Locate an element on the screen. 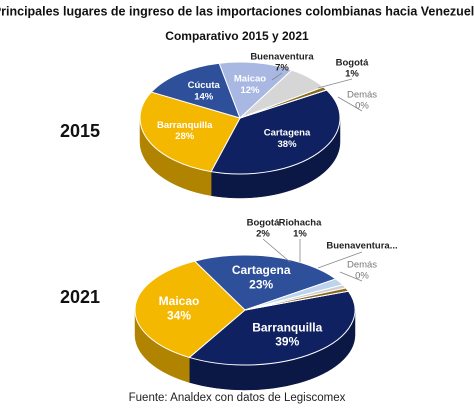  category-label: Riohacha is located at coordinates (300, 223).